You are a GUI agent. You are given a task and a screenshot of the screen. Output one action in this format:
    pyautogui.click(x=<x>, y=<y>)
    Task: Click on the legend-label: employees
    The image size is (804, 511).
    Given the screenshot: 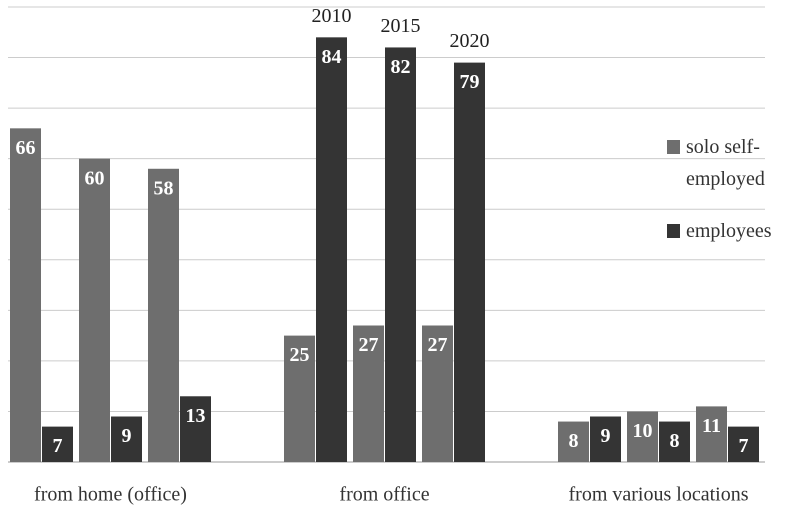 What is the action you would take?
    pyautogui.click(x=729, y=231)
    